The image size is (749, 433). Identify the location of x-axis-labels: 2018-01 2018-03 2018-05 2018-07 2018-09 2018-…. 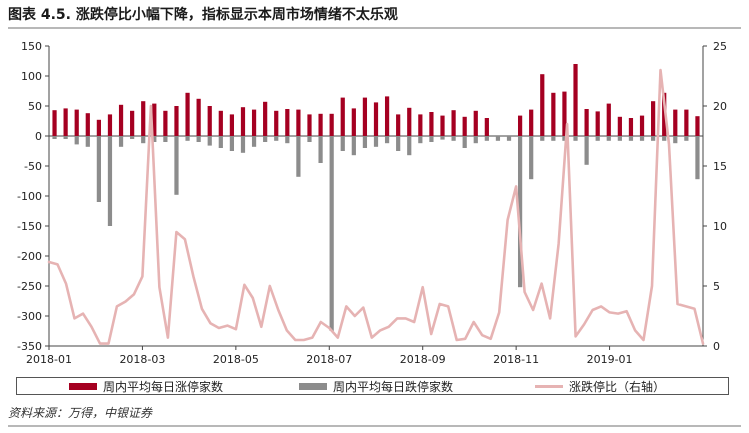
(329, 359).